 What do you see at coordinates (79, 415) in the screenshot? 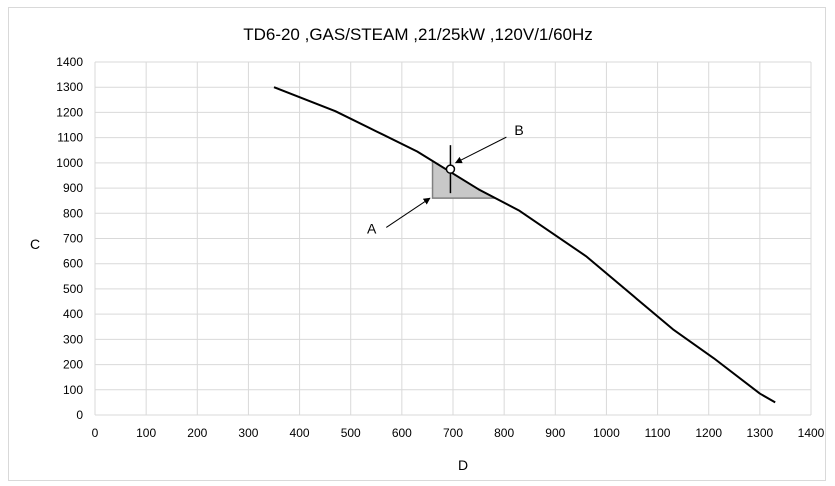
I see `y-tick-label: 0` at bounding box center [79, 415].